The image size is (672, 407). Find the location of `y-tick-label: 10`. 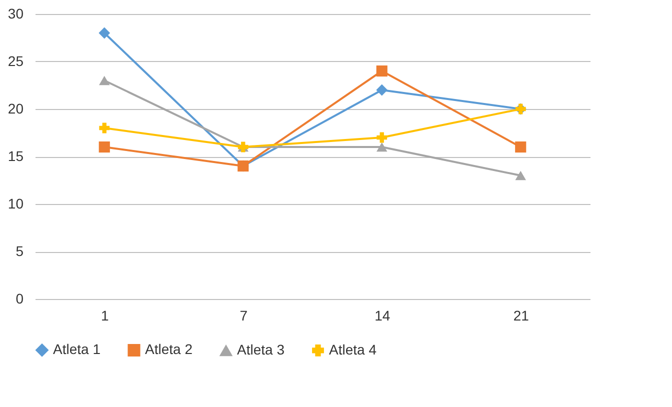

y-tick-label: 10 is located at coordinates (16, 204).